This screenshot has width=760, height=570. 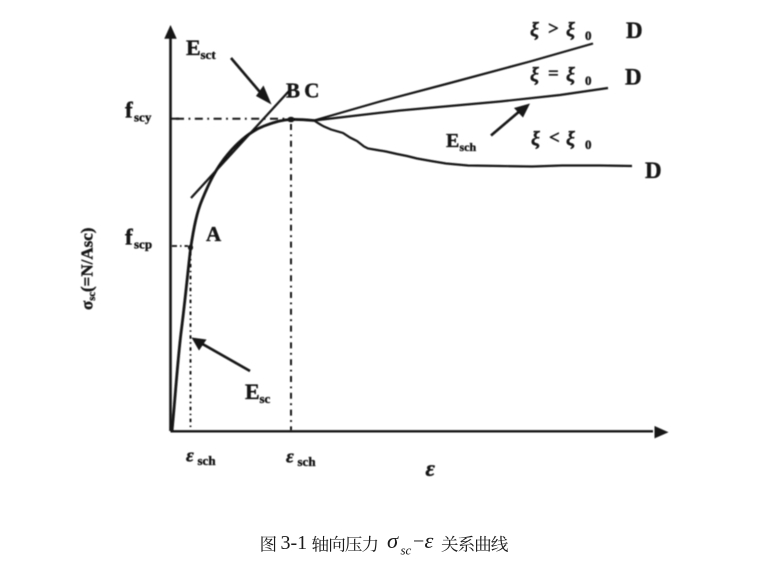 What do you see at coordinates (214, 234) in the screenshot?
I see `svg-text: A` at bounding box center [214, 234].